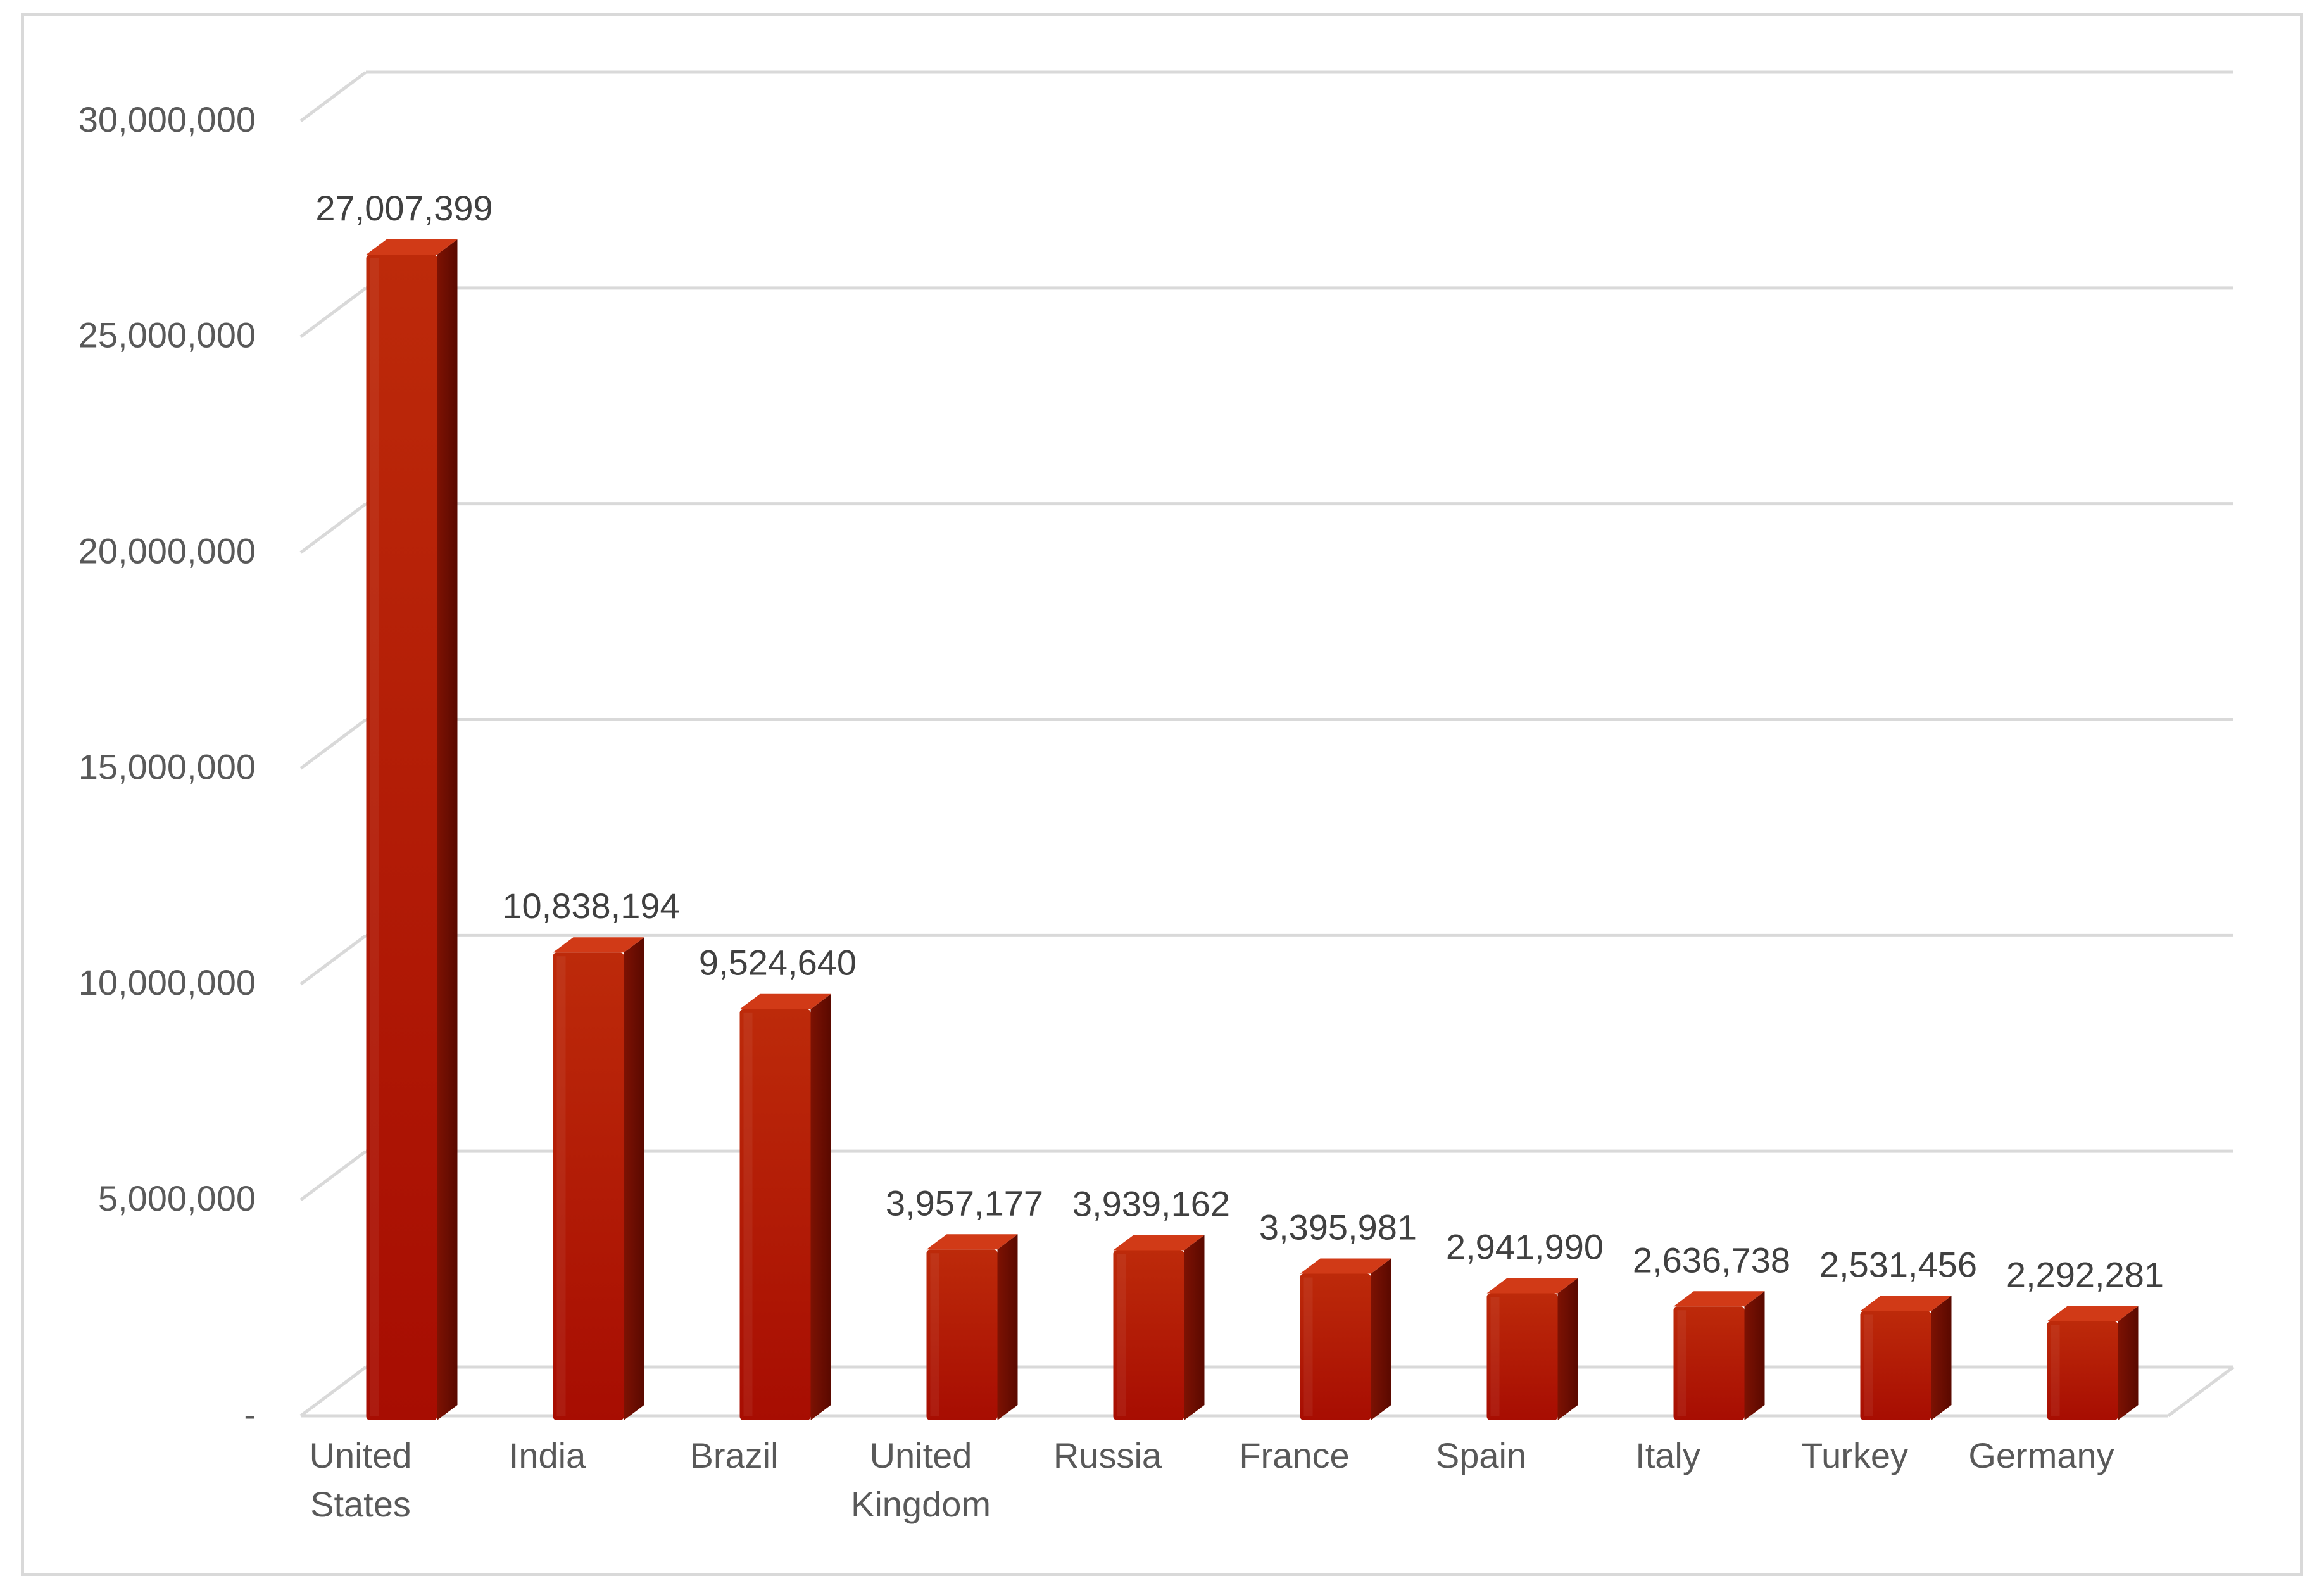  Describe the element at coordinates (965, 1203) in the screenshot. I see `data-label: 3,957,177` at that location.